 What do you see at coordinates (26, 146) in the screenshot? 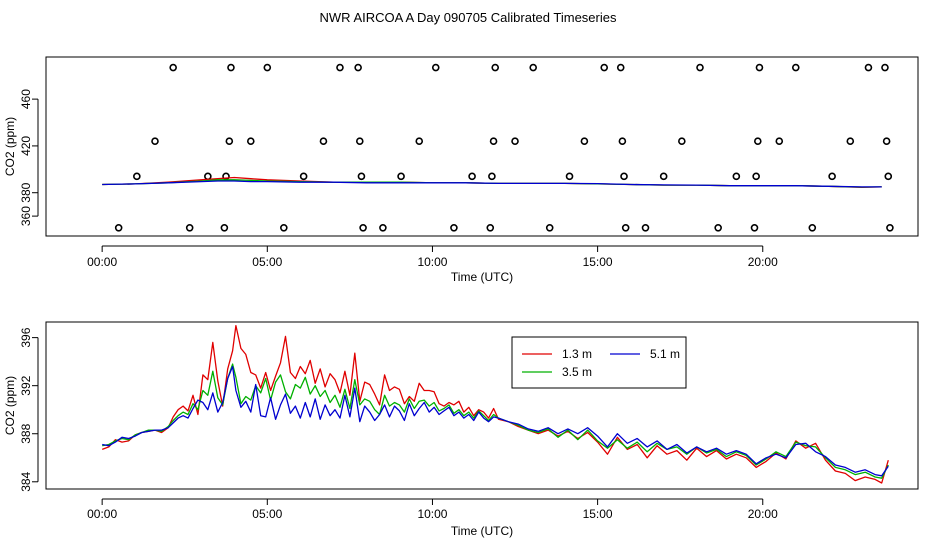
I see `y-tick-label: 420` at bounding box center [26, 146].